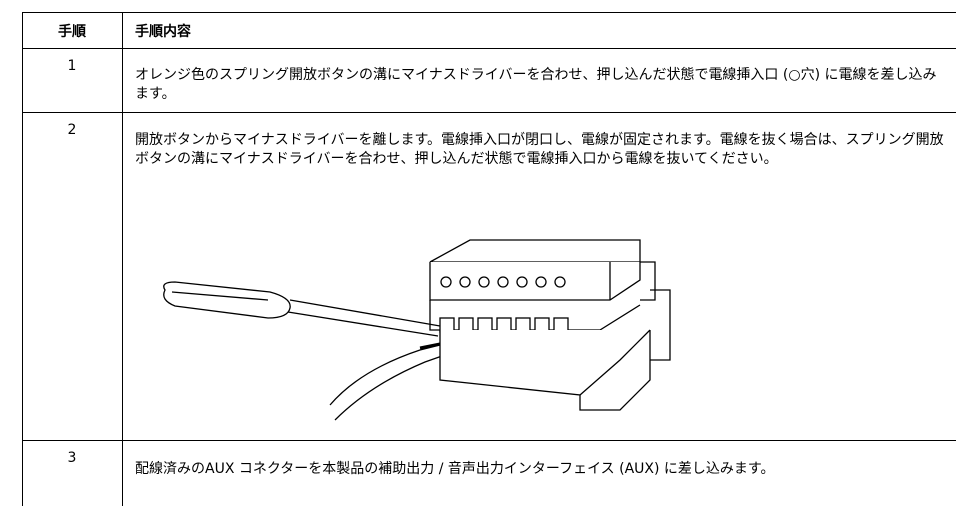 The width and height of the screenshot is (956, 506). Describe the element at coordinates (72, 130) in the screenshot. I see `step-number: 2` at that location.